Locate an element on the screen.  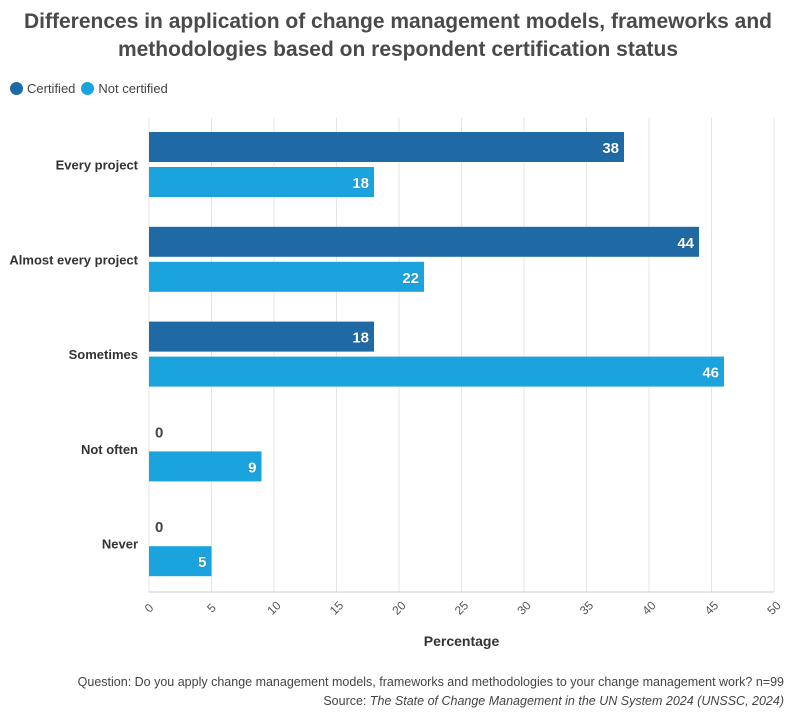
data-label-certified-2: 18 is located at coordinates (360, 338).